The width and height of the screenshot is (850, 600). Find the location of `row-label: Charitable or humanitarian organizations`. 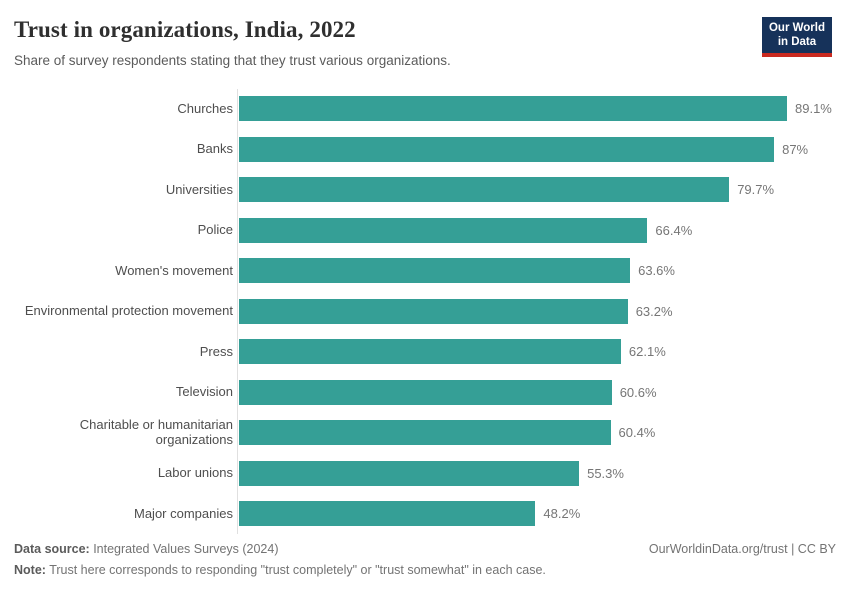

row-label: Charitable or humanitarian organizations is located at coordinates (156, 432).